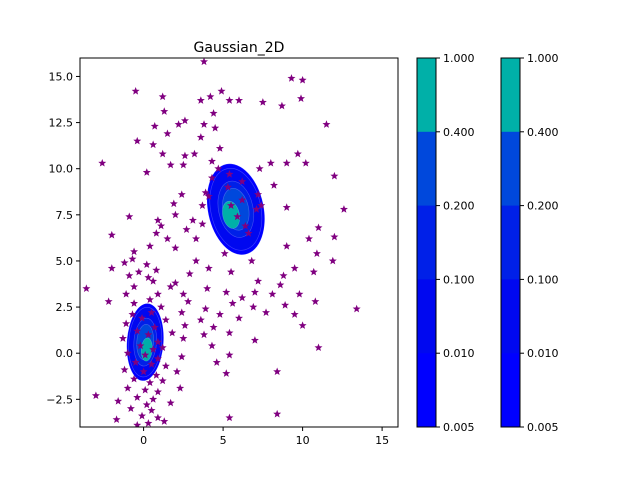 This screenshot has width=640, height=480. Describe the element at coordinates (459, 279) in the screenshot. I see `colorbar-tick-label: 0.100` at that location.